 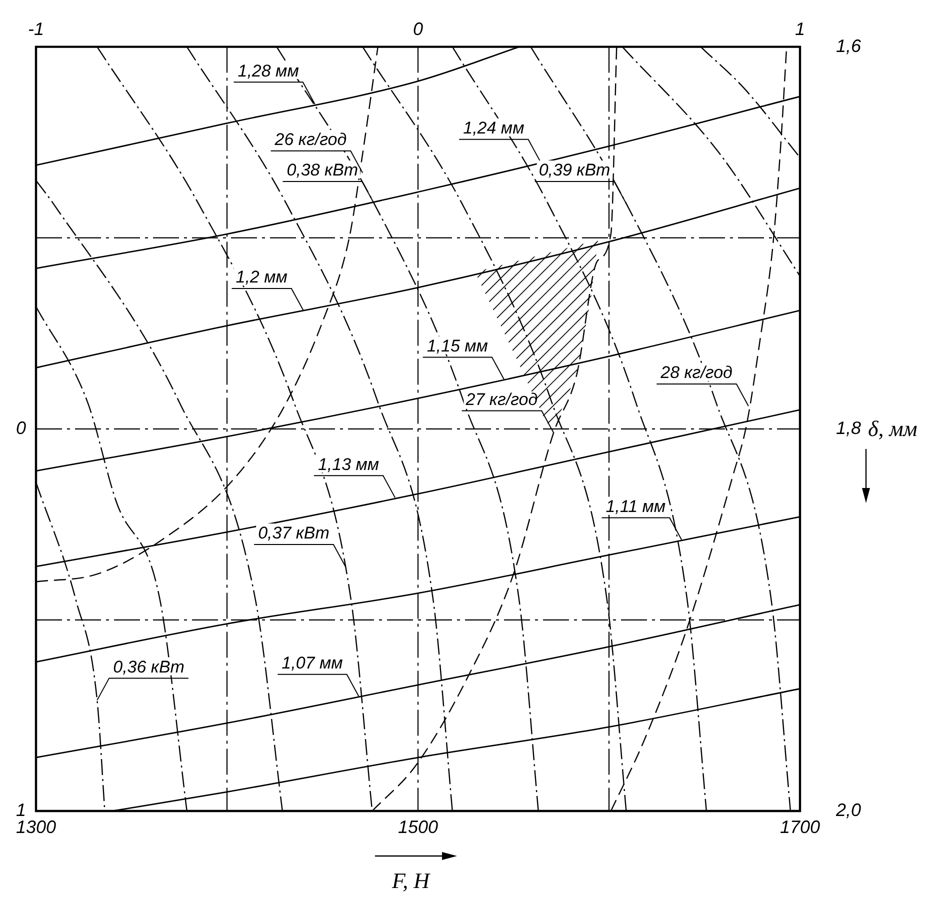 What do you see at coordinates (262, 277) in the screenshot?
I see `annotation: 1,2 мм` at bounding box center [262, 277].